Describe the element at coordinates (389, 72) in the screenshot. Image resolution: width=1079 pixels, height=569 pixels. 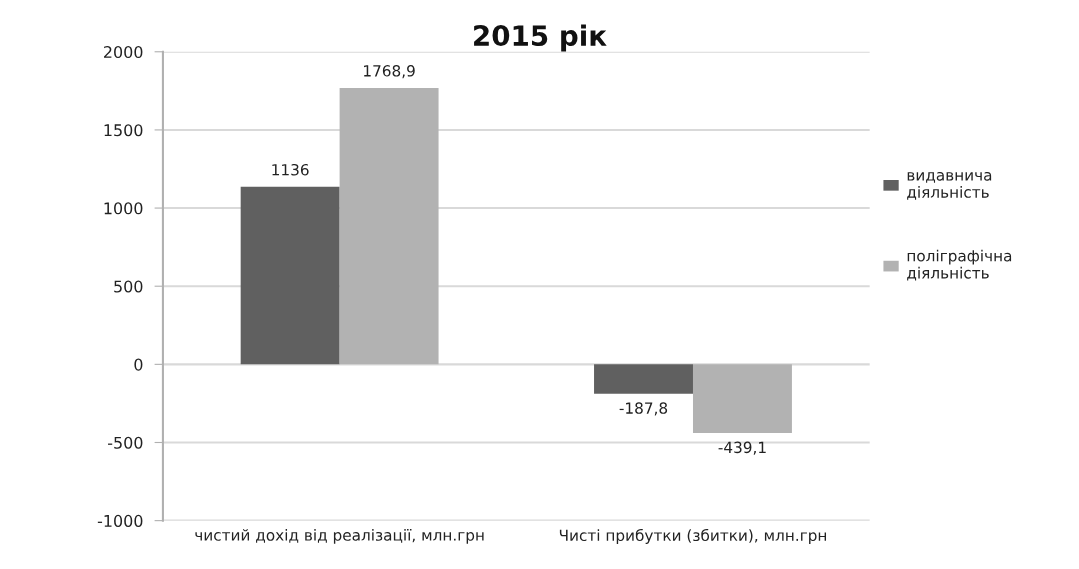
I see `data-label: 1768,9` at that location.